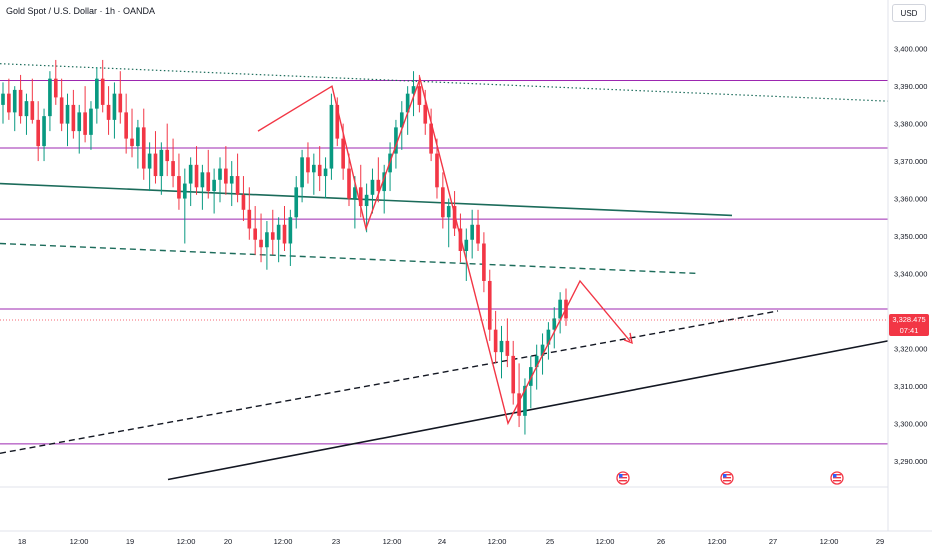 Image resolution: width=932 pixels, height=550 pixels. I want to click on price-tick-label: 3,370.000, so click(910, 161).